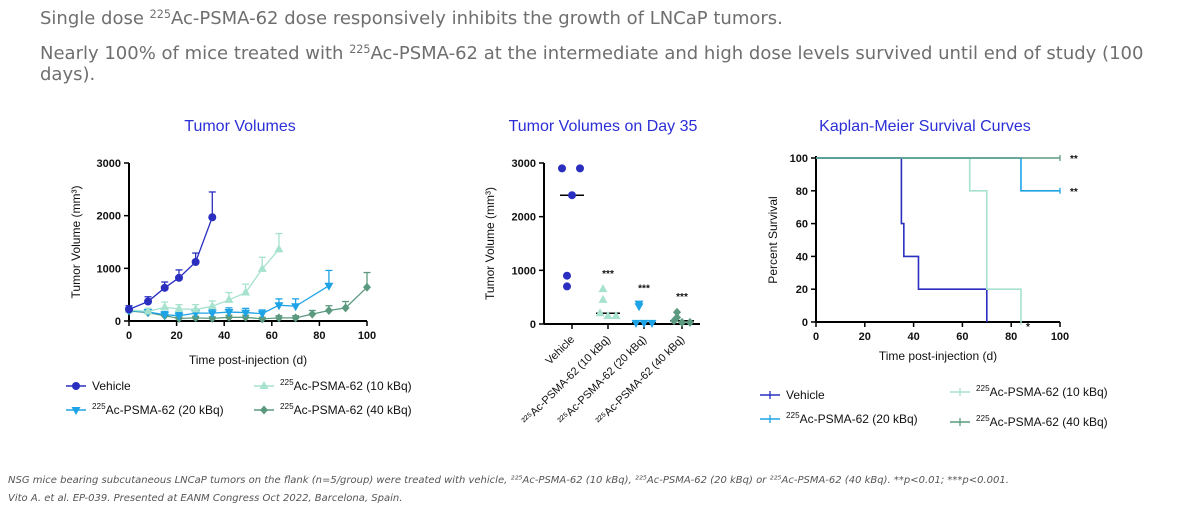  Describe the element at coordinates (773, 239) in the screenshot. I see `y-axis-label: Percent Survival` at that location.